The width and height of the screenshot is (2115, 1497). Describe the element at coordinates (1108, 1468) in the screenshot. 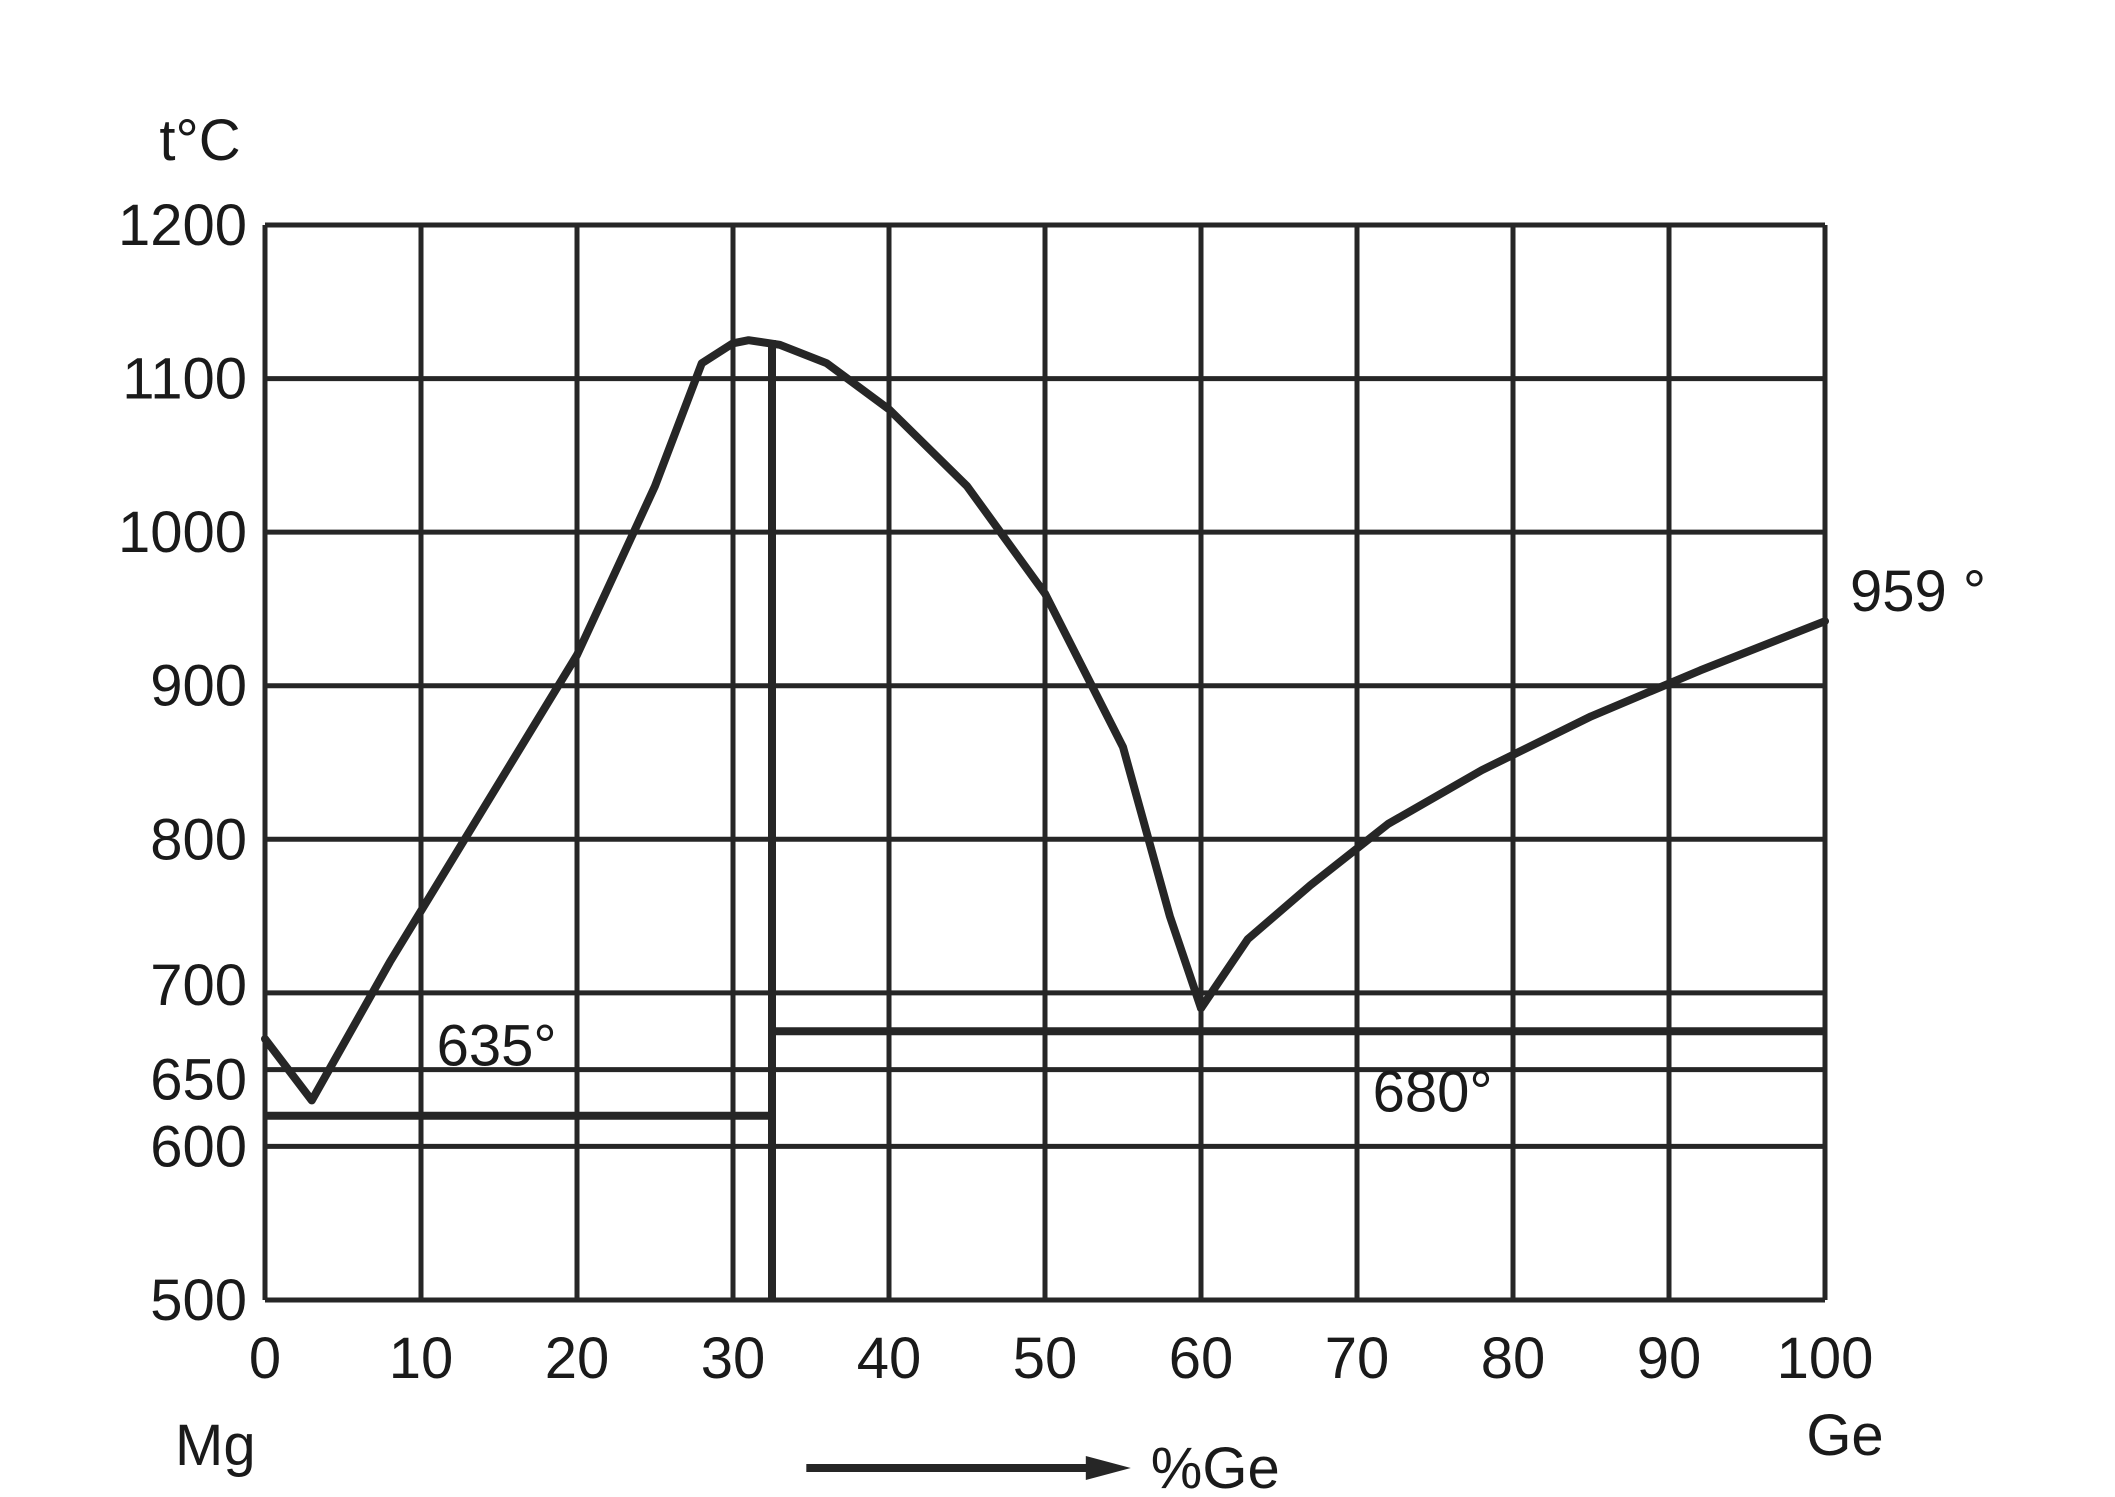

I see `x-axis-arrow-head` at that location.